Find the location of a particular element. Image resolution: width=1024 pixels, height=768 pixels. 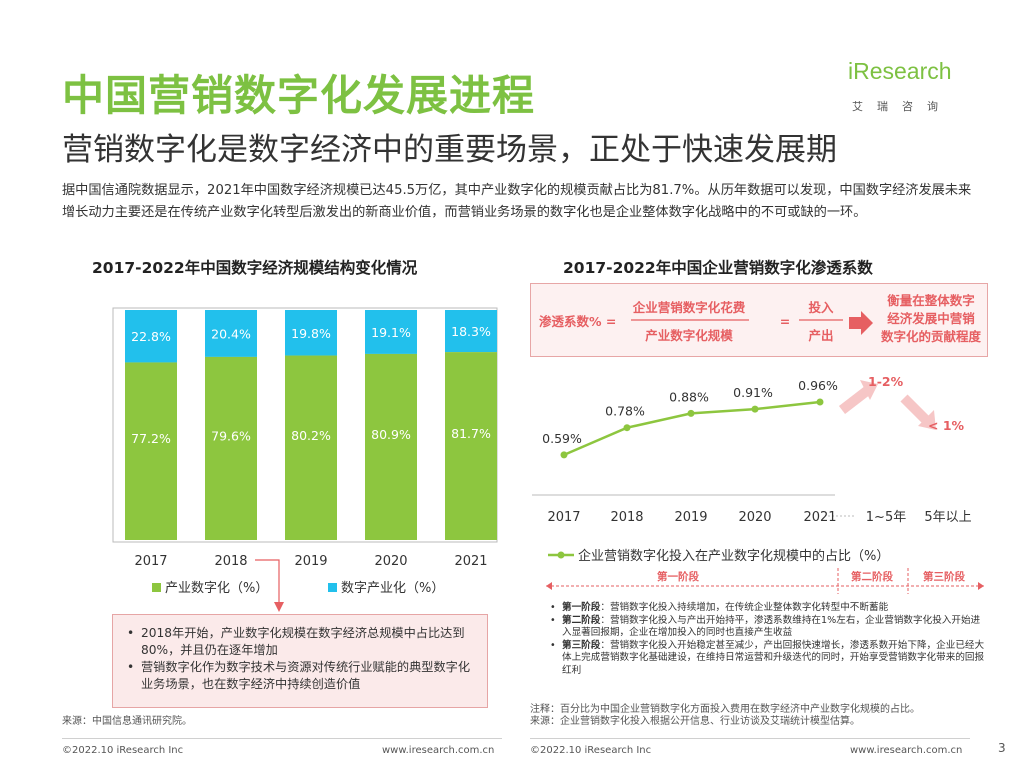

left-source: 来源：中国信息通讯研究院。 is located at coordinates (127, 721).